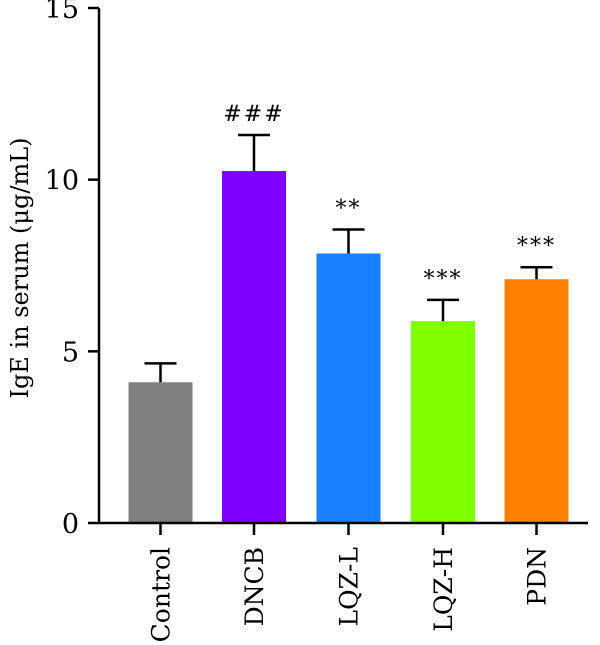 The width and height of the screenshot is (600, 645). I want to click on x-category-label: Control, so click(161, 594).